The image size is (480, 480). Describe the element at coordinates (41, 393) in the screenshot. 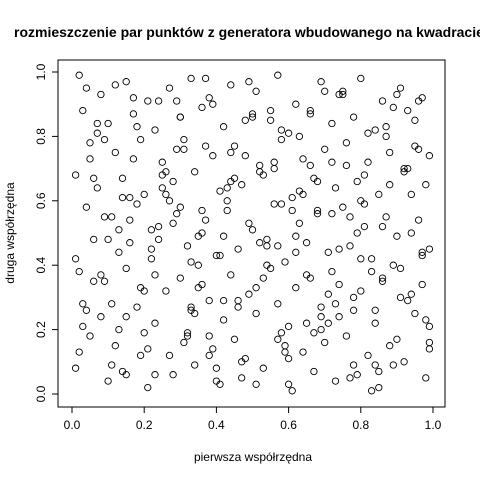

I see `y-tick-label: 0.0` at that location.